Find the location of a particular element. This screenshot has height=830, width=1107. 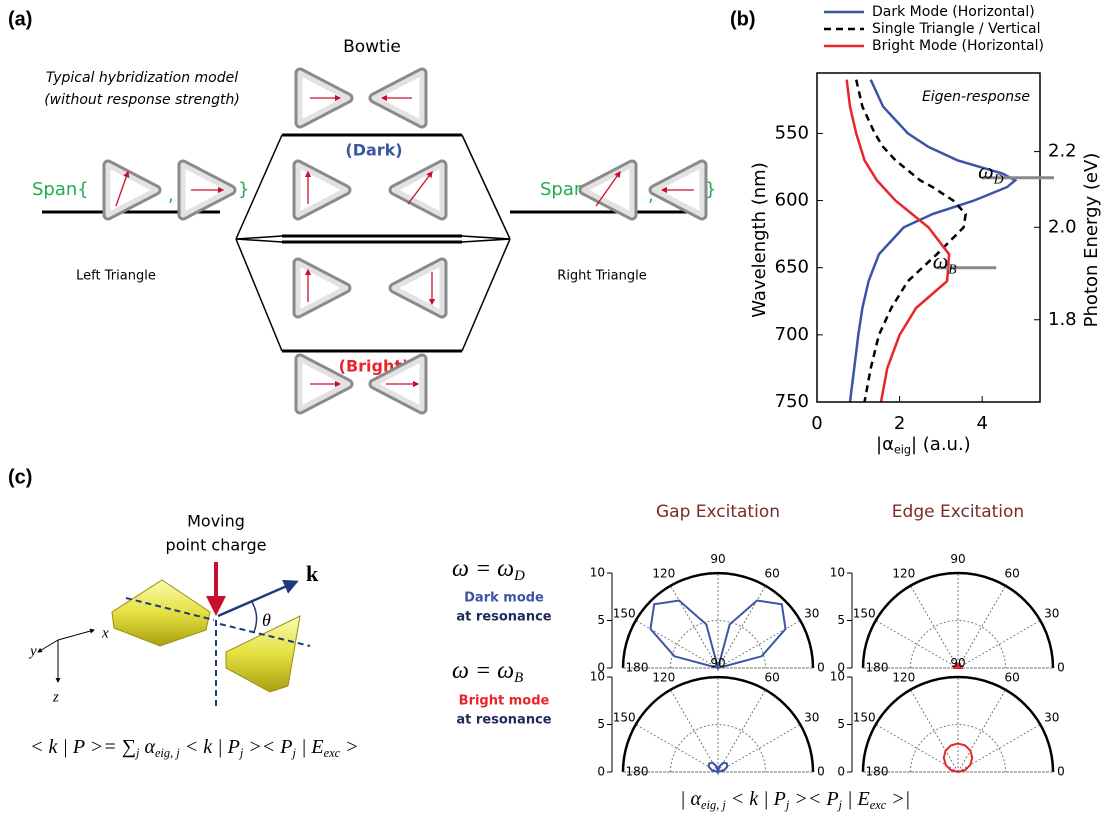

y-tick-label: 750 is located at coordinates (792, 401).